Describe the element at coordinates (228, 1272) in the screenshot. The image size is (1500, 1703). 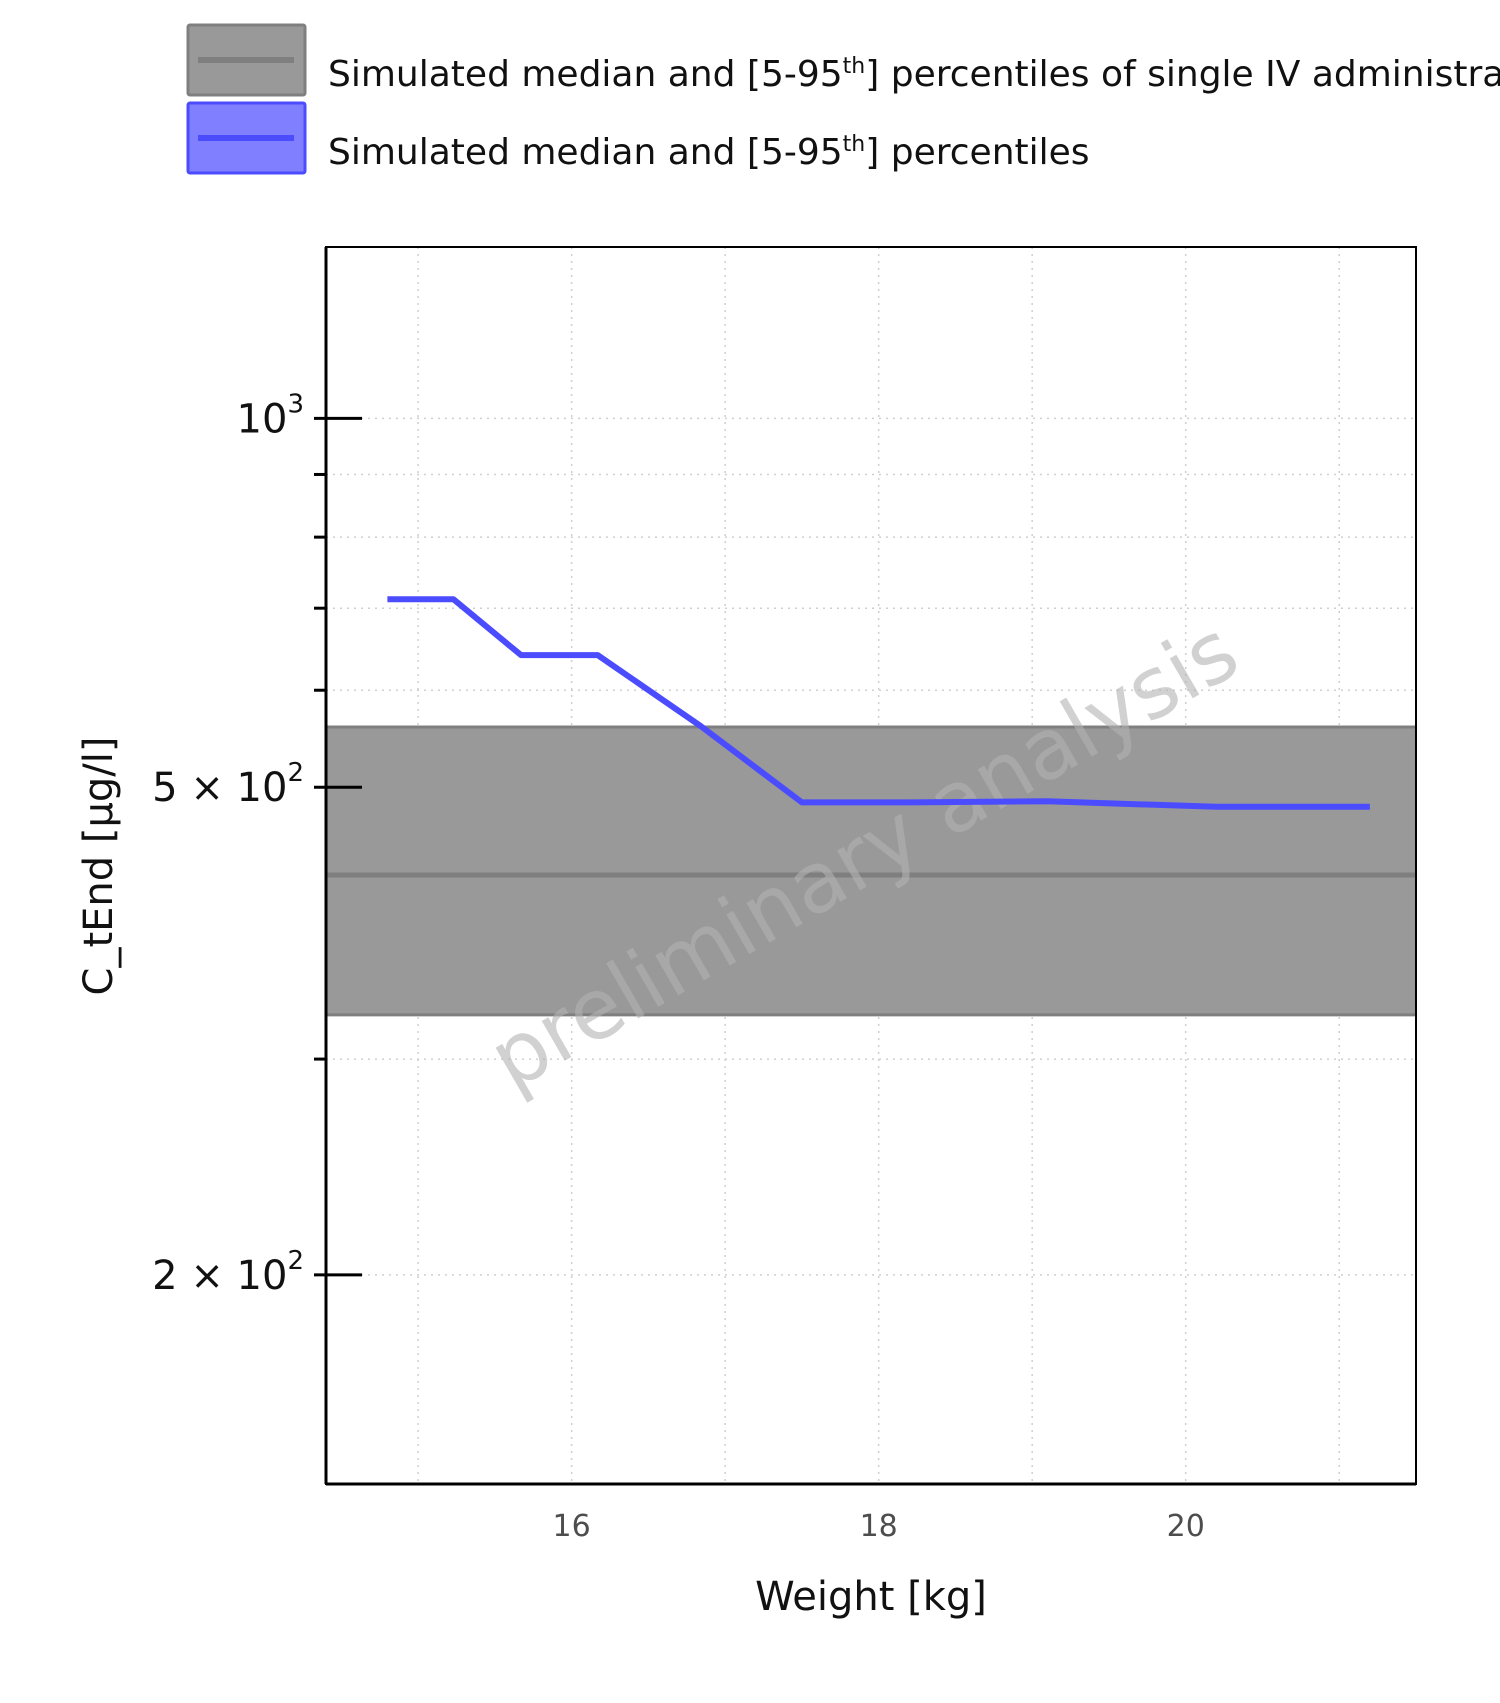
I see `y-tick-label: 2 × 10²` at that location.